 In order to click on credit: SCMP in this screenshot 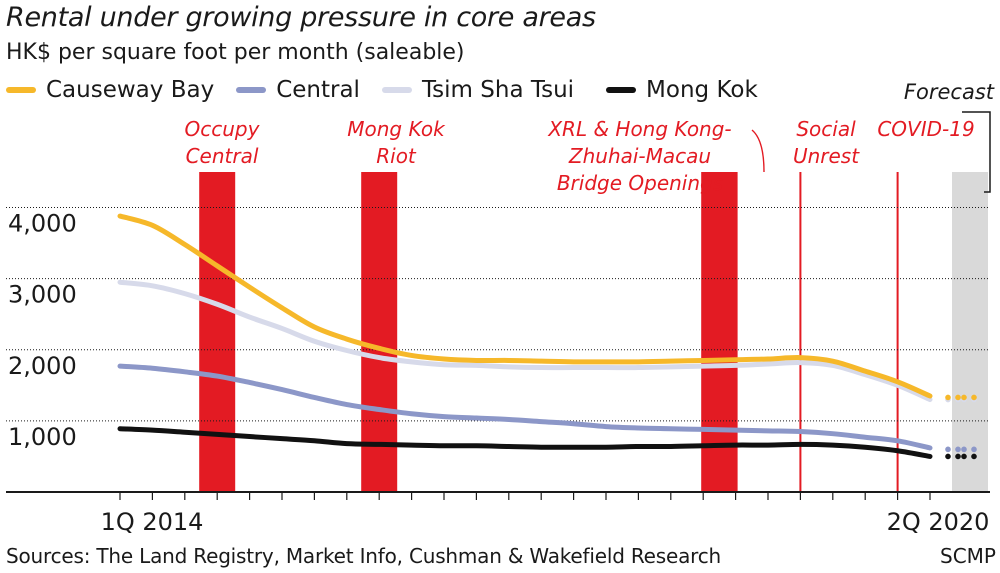, I will do `click(968, 556)`.